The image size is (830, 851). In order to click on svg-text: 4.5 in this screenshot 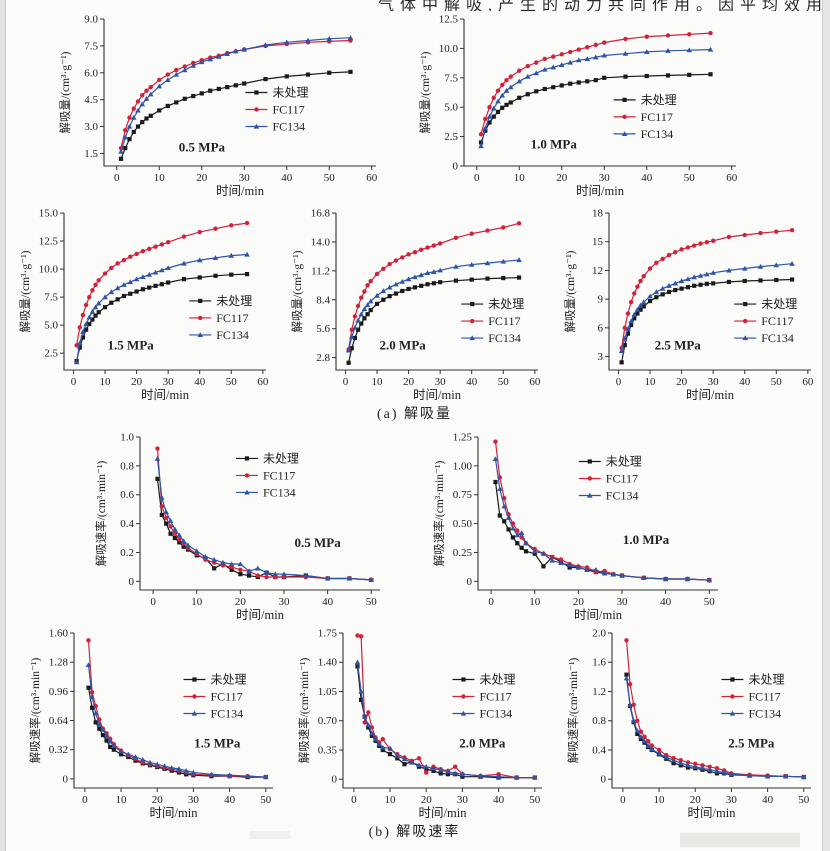, I will do `click(91, 100)`.